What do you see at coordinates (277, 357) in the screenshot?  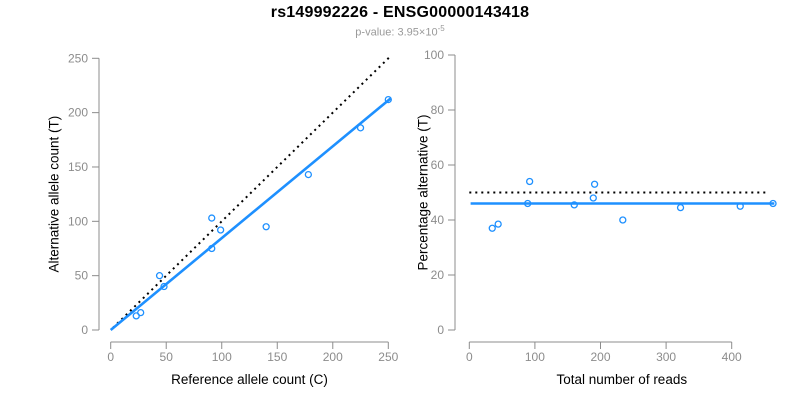 I see `x-tick-label: 150` at bounding box center [277, 357].